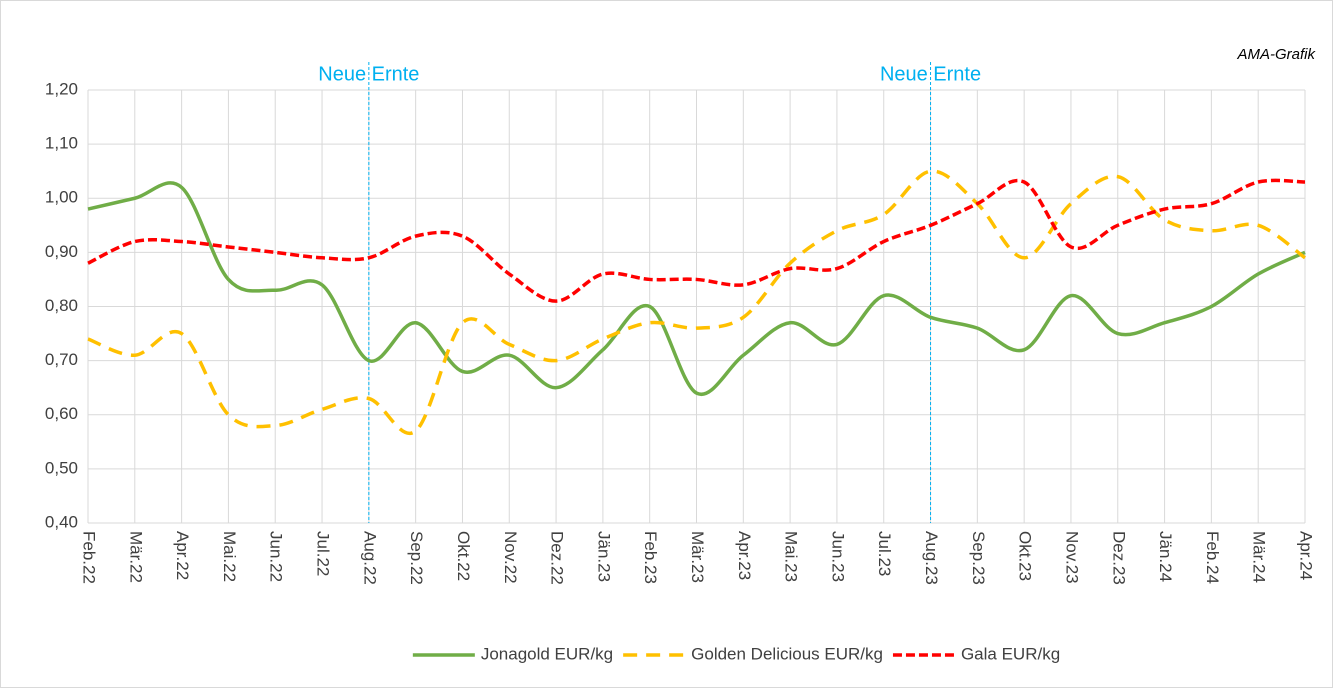 The image size is (1333, 688). I want to click on x-tick-label: Sep.23, so click(978, 558).